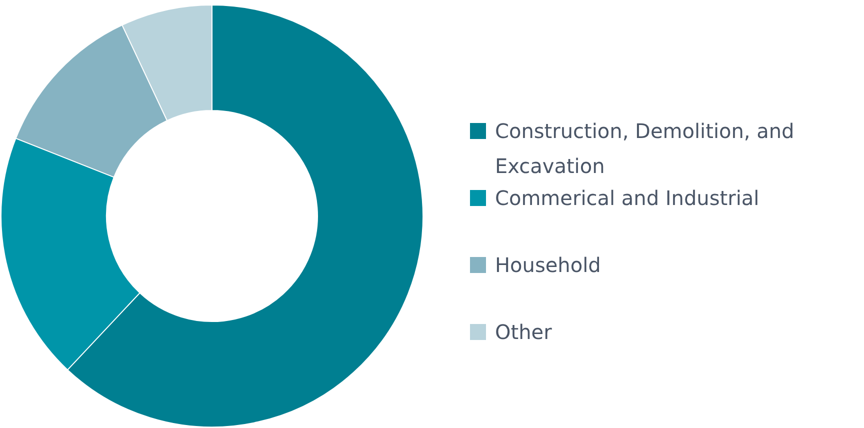 The image size is (864, 428). What do you see at coordinates (627, 198) in the screenshot?
I see `legend-label: Commerical and Industrial` at bounding box center [627, 198].